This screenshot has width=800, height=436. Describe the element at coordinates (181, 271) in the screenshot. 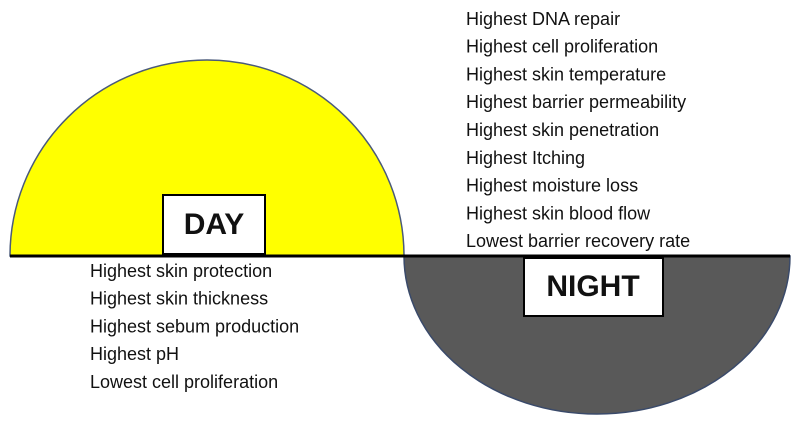

I see `day-item: Highest skin protection` at that location.